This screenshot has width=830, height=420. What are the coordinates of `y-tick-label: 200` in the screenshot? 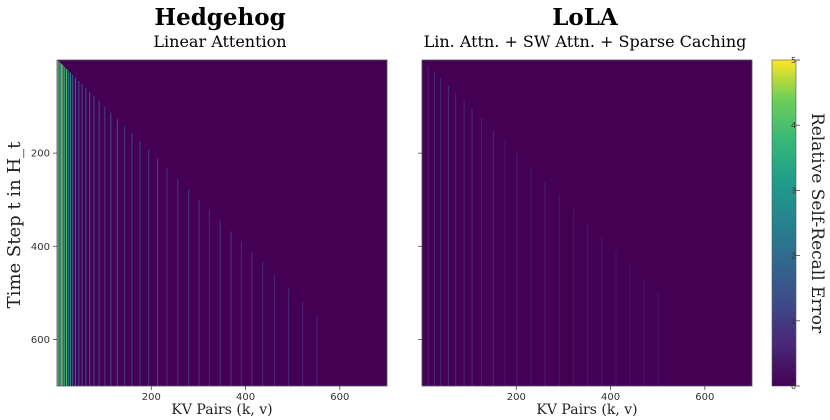 It's located at (40, 154).